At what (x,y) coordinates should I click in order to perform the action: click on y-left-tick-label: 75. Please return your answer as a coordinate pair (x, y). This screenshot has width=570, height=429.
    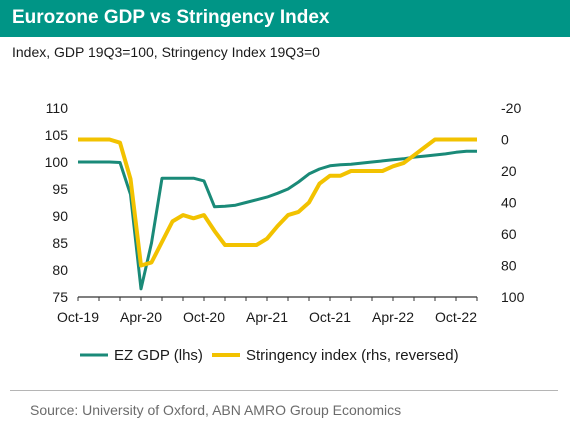
    Looking at the image, I should click on (60, 297).